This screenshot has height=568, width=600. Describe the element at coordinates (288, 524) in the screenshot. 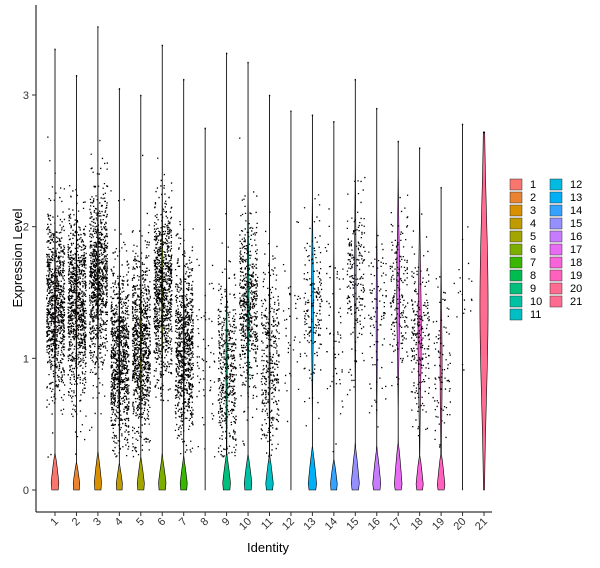

I see `x-tick-label-12: 12` at that location.